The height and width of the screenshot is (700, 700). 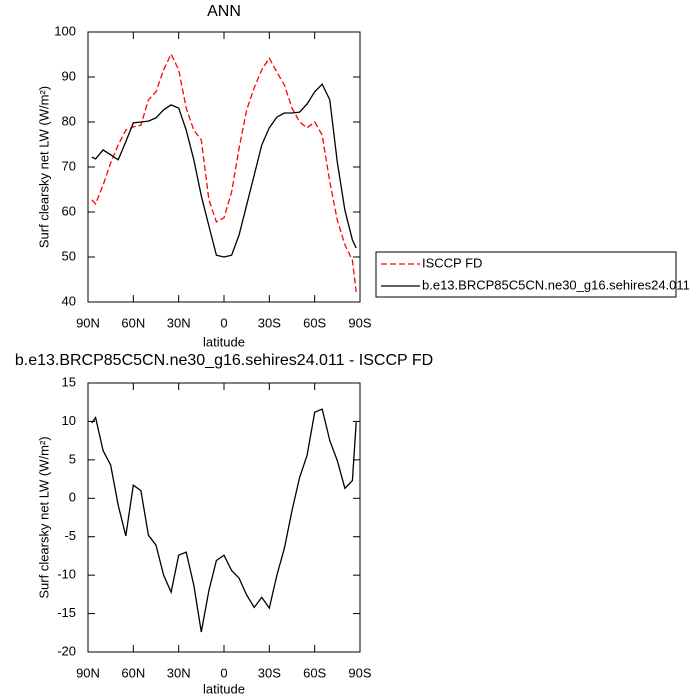 I want to click on legend-label: b.e13.BRCP85C5CN.ne30_g16.sehires24.011, so click(x=556, y=284).